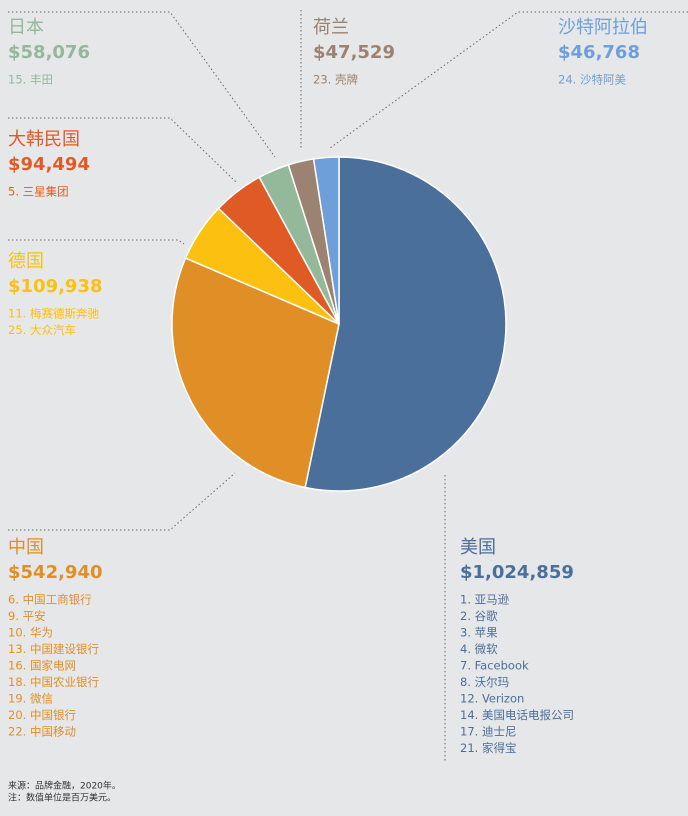 This screenshot has width=688, height=816. I want to click on brand-item: 12. Verizon, so click(492, 699).